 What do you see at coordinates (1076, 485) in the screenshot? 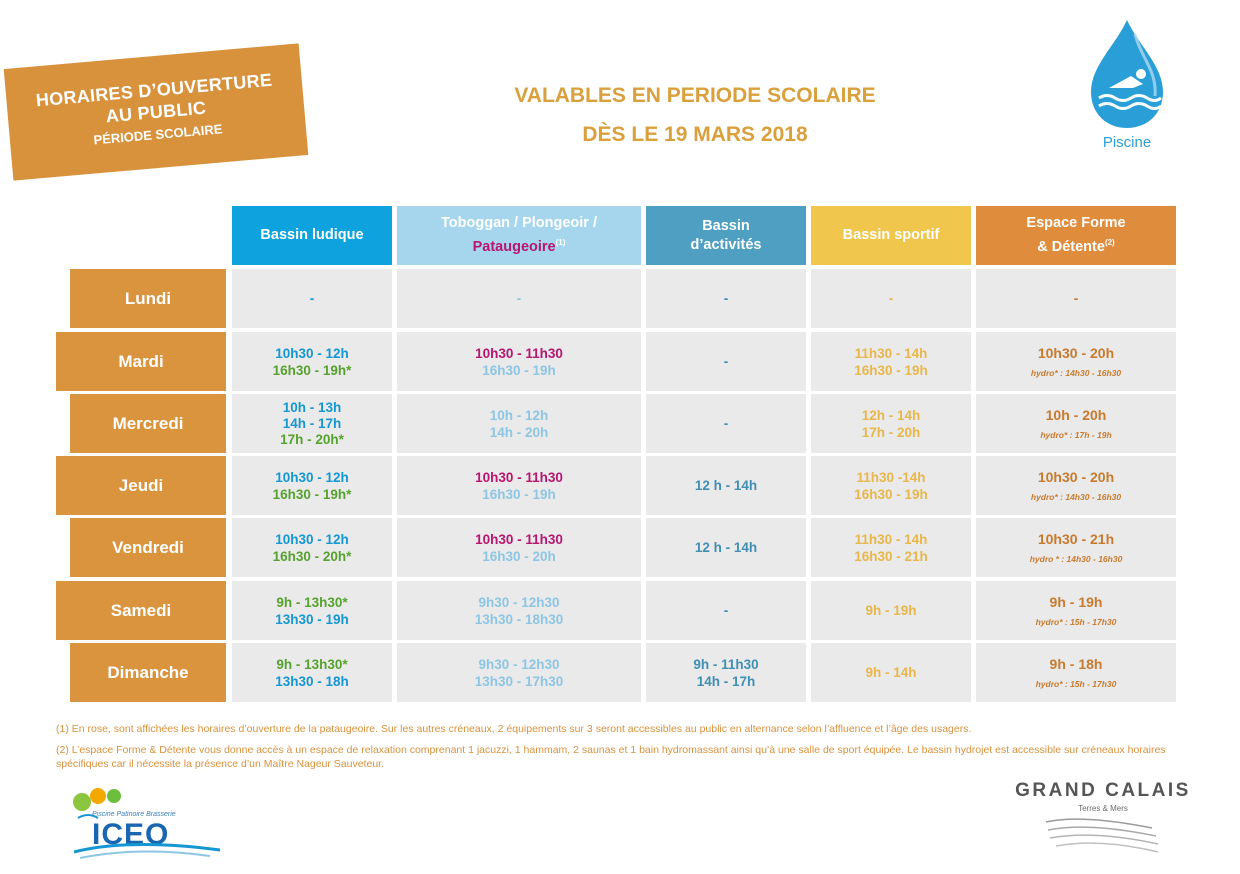
I see `cell-espace-forme: 10h30 - 20h hydro* : 14h30 - 16h30` at bounding box center [1076, 485].